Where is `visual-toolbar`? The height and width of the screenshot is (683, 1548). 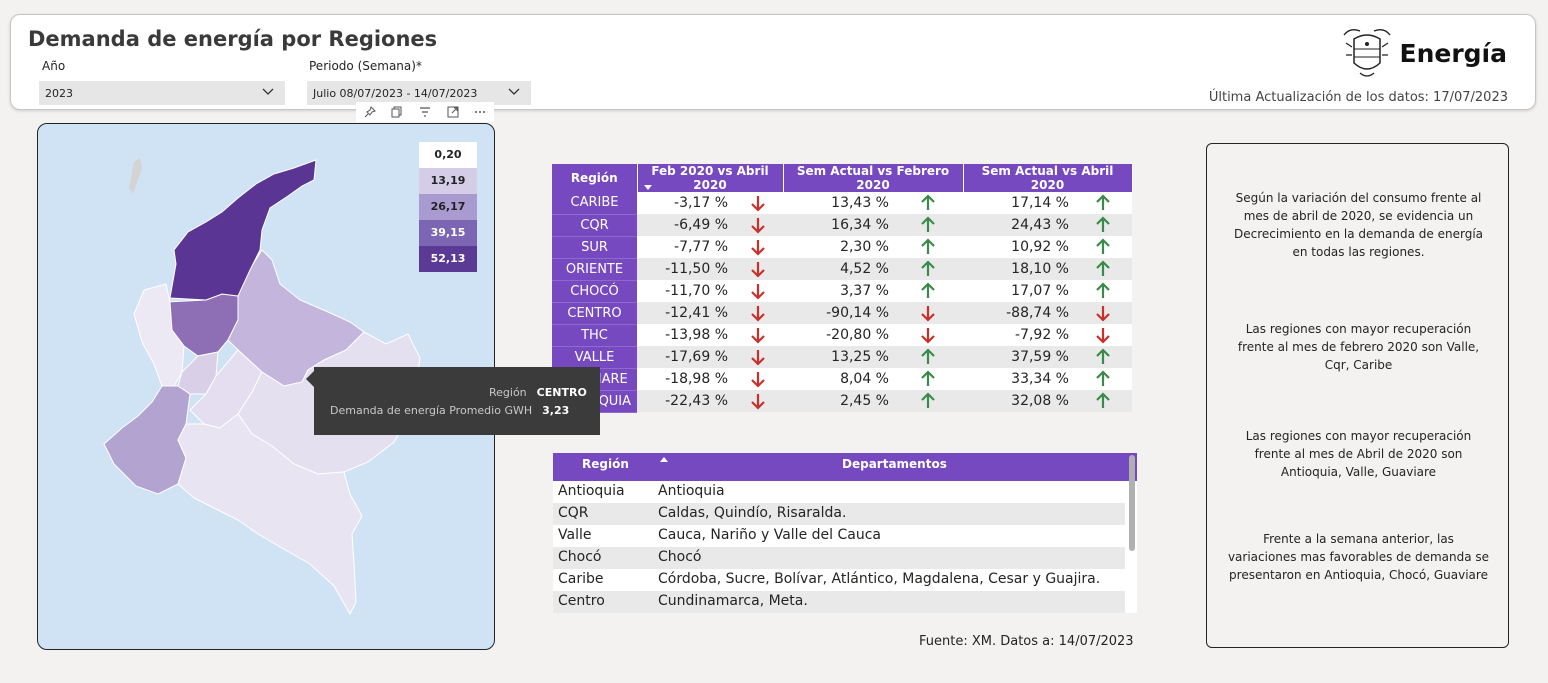 visual-toolbar is located at coordinates (425, 112).